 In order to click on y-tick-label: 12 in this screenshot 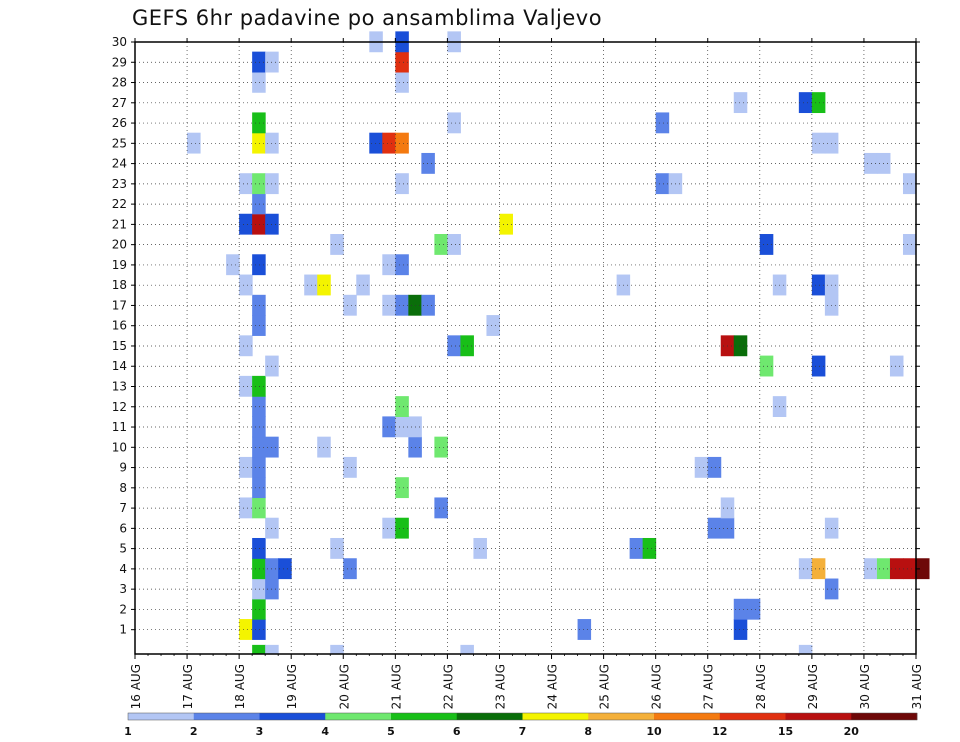, I will do `click(119, 407)`.